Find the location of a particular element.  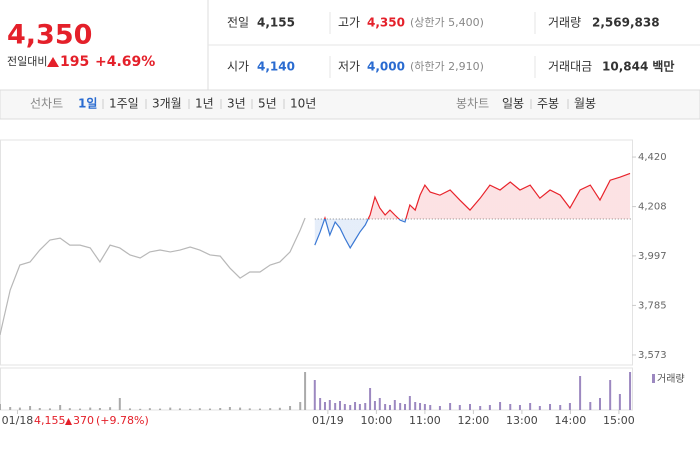

prev-change-percent: (+9.78%) is located at coordinates (122, 420).